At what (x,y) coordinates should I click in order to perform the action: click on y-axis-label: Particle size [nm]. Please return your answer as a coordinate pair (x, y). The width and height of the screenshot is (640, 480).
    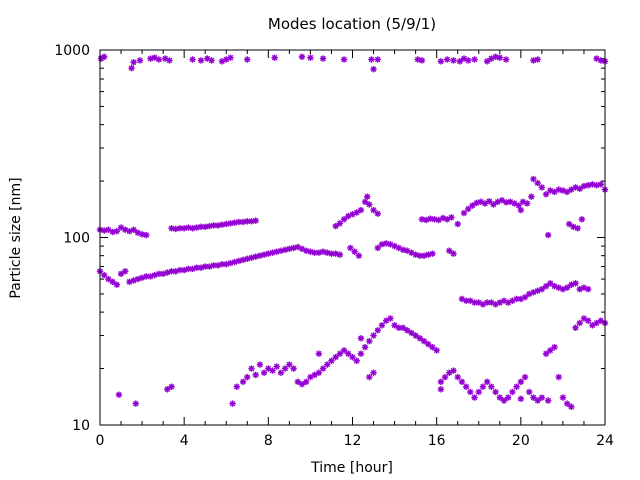
    Looking at the image, I should click on (16, 237).